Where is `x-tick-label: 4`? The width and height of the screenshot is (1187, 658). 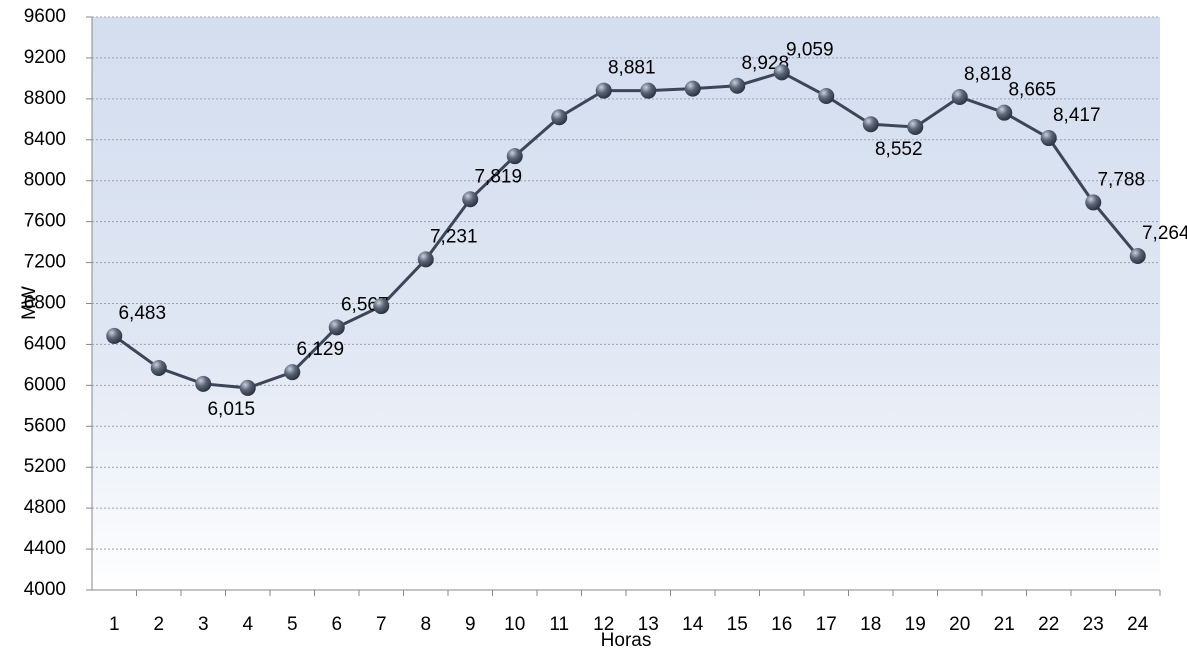
x-tick-label: 4 is located at coordinates (247, 624).